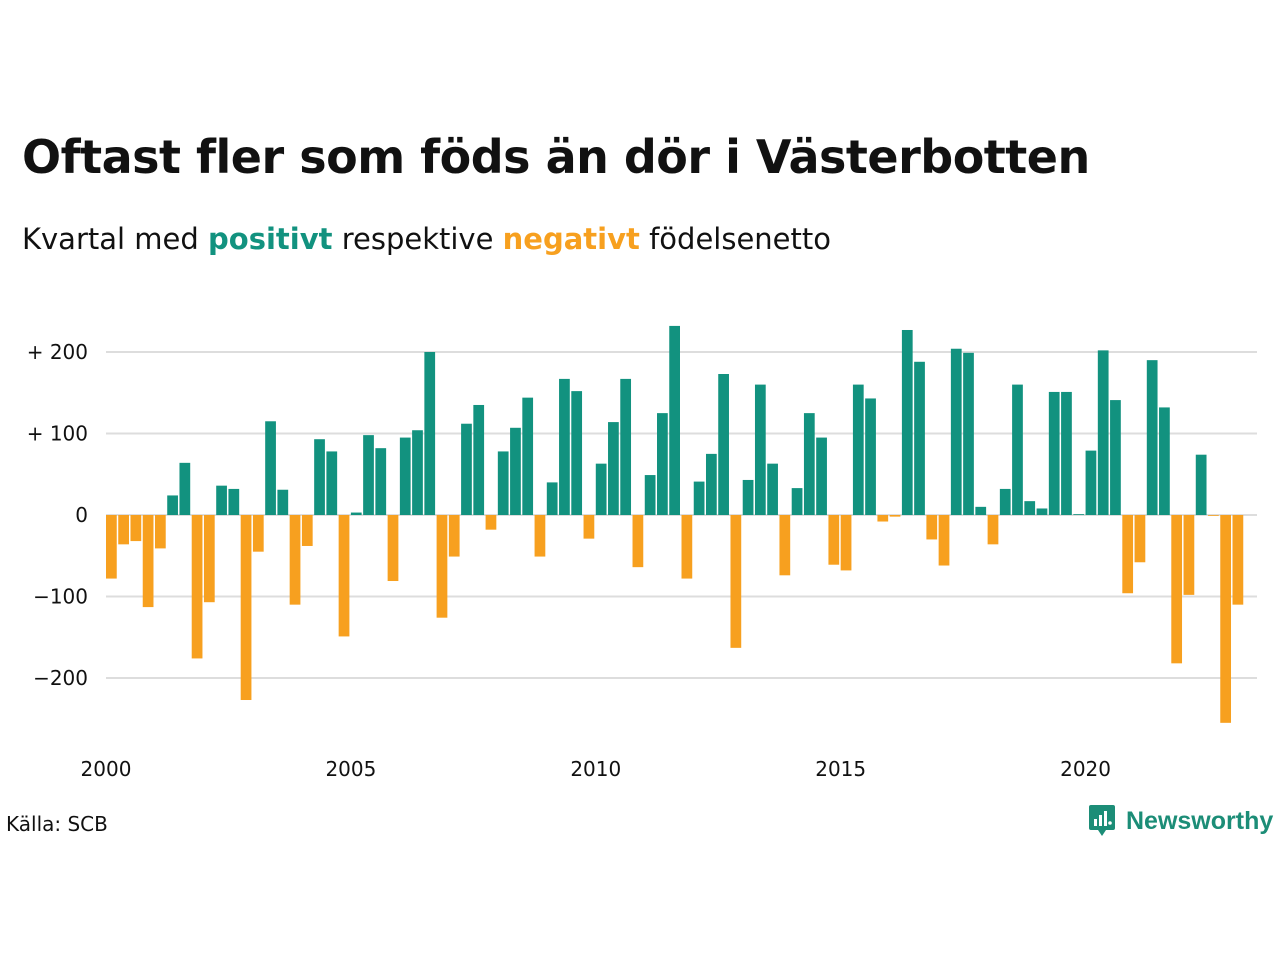  Describe the element at coordinates (1200, 820) in the screenshot. I see `brand-name: Newsworthy` at that location.